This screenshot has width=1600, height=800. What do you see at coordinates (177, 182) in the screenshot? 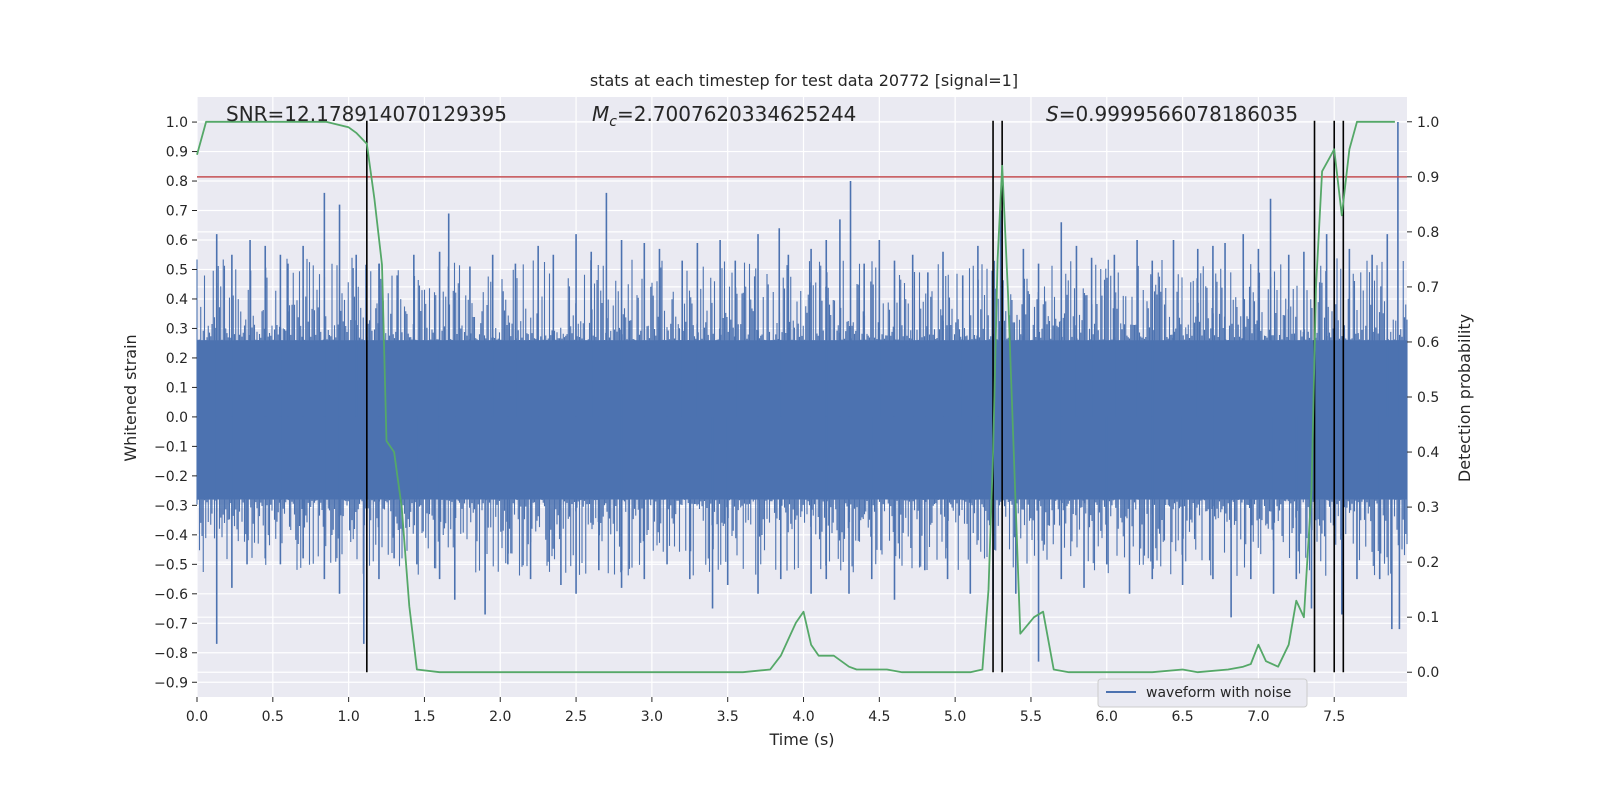
I see `y-tick-label: 0.8` at bounding box center [177, 182].